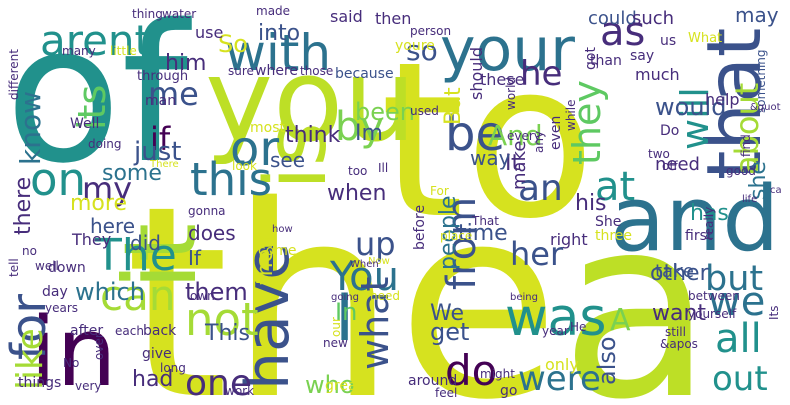 The image size is (790, 405). What do you see at coordinates (420, 227) in the screenshot?
I see `word-before: before` at bounding box center [420, 227].